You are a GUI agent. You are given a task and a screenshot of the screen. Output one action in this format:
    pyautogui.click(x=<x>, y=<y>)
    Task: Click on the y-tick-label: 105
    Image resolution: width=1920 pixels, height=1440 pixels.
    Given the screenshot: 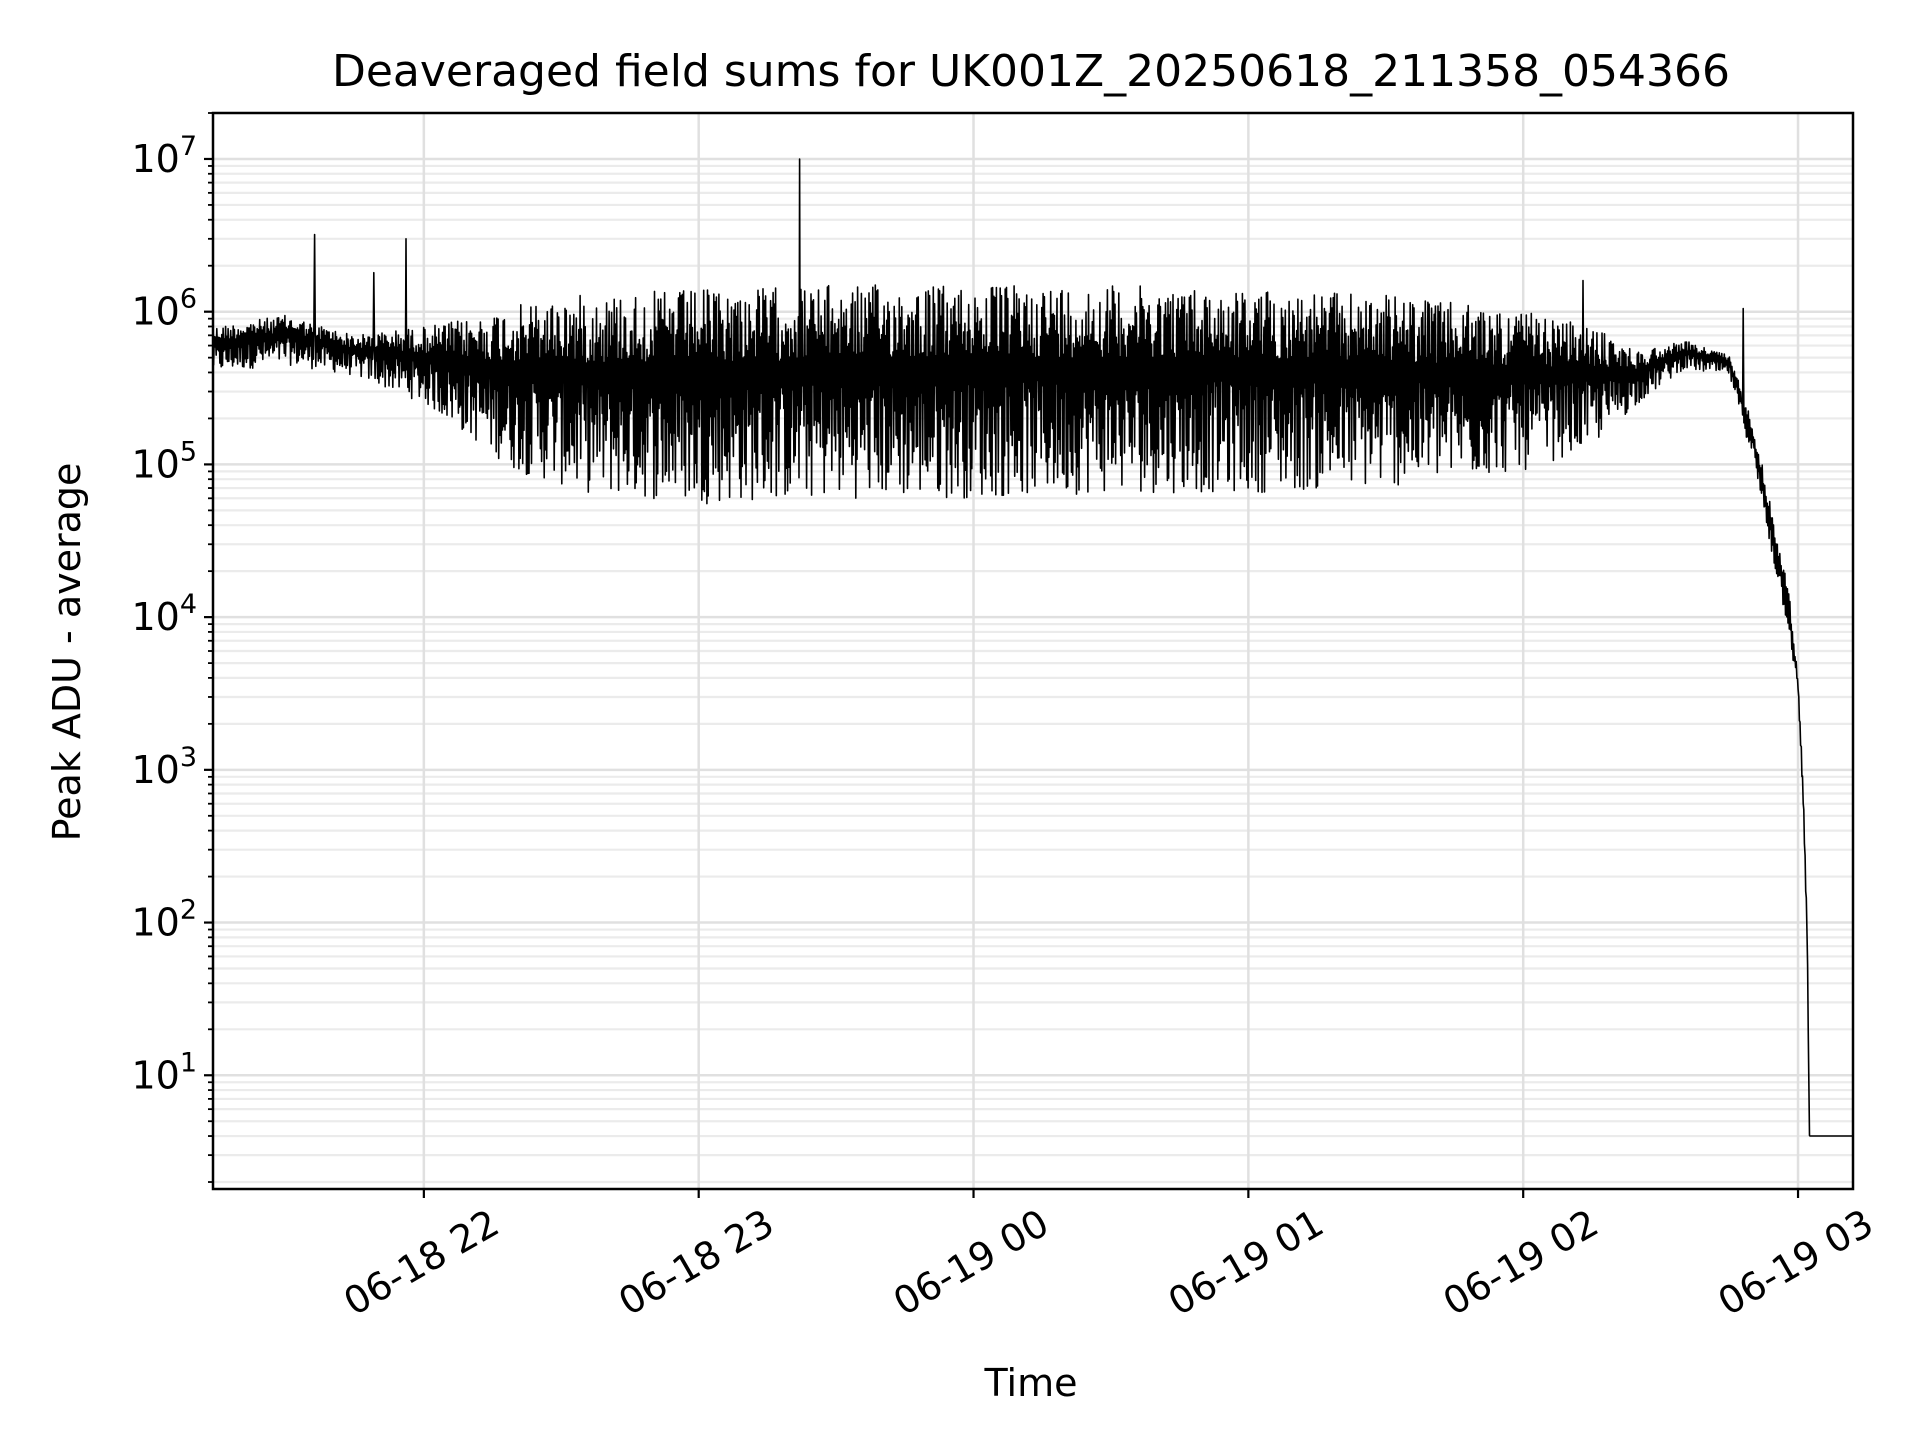 What is the action you would take?
    pyautogui.click(x=164, y=461)
    